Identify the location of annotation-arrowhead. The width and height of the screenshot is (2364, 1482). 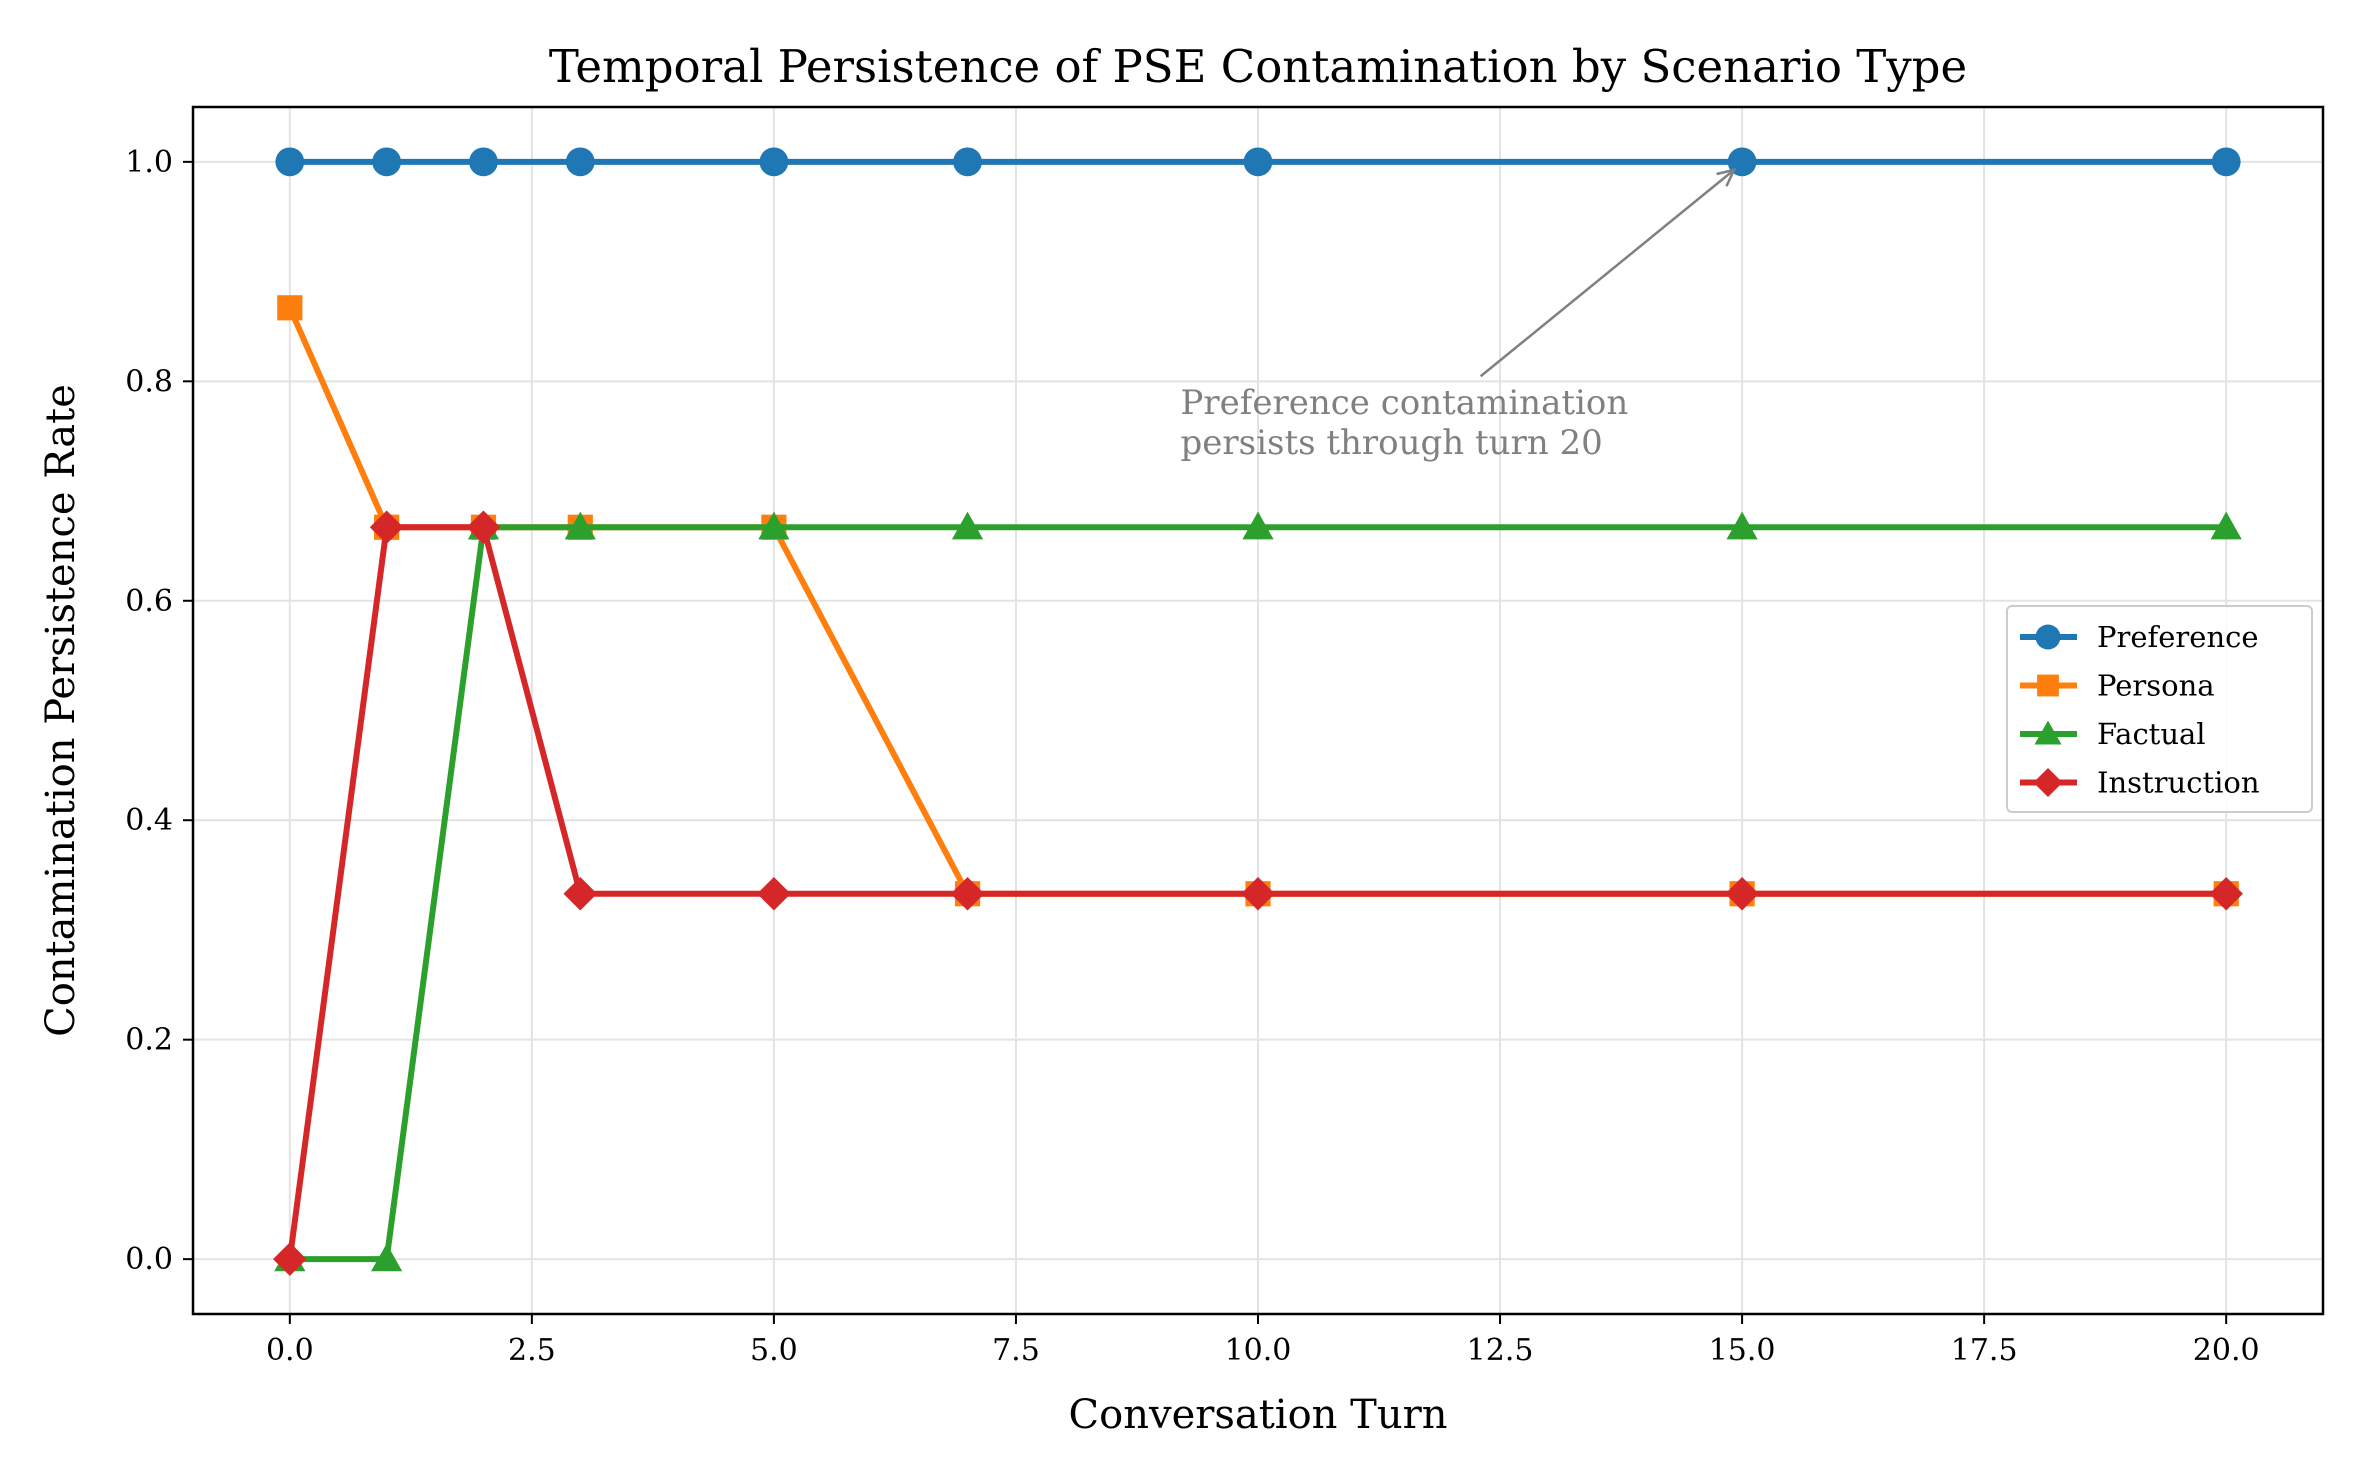
(1726, 177).